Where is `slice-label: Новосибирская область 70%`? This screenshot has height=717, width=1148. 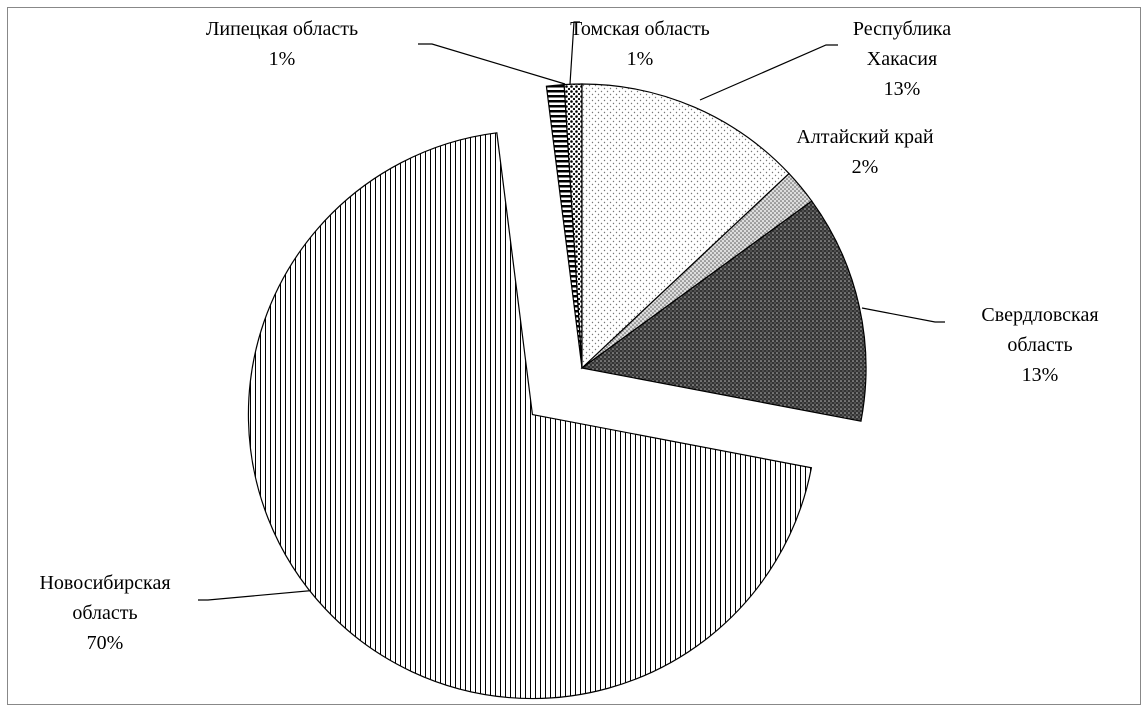 slice-label: Новосибирская область 70% is located at coordinates (105, 613).